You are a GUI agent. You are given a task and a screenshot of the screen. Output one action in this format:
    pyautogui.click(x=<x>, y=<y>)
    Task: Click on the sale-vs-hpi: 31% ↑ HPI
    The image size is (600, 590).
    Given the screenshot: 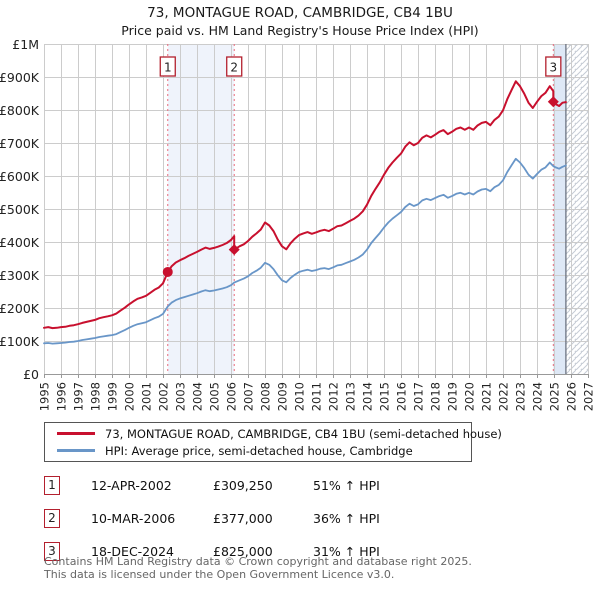 What is the action you would take?
    pyautogui.click(x=346, y=551)
    